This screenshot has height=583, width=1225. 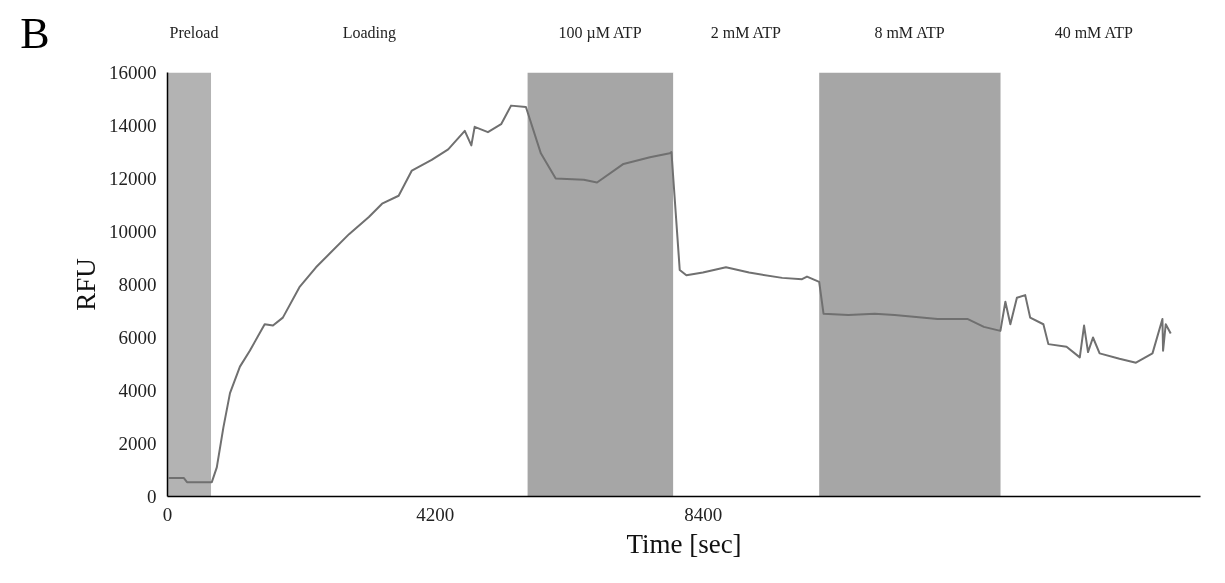 I want to click on band-label: Loading, so click(x=369, y=33).